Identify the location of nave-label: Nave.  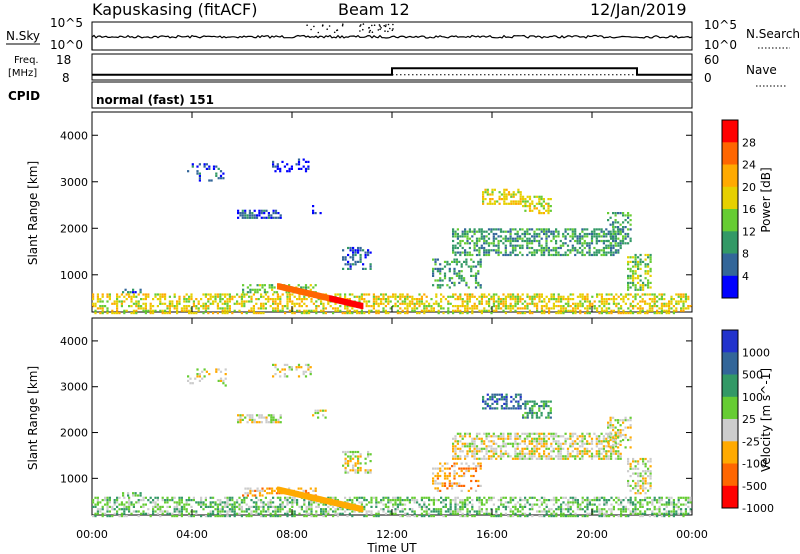
(761, 70).